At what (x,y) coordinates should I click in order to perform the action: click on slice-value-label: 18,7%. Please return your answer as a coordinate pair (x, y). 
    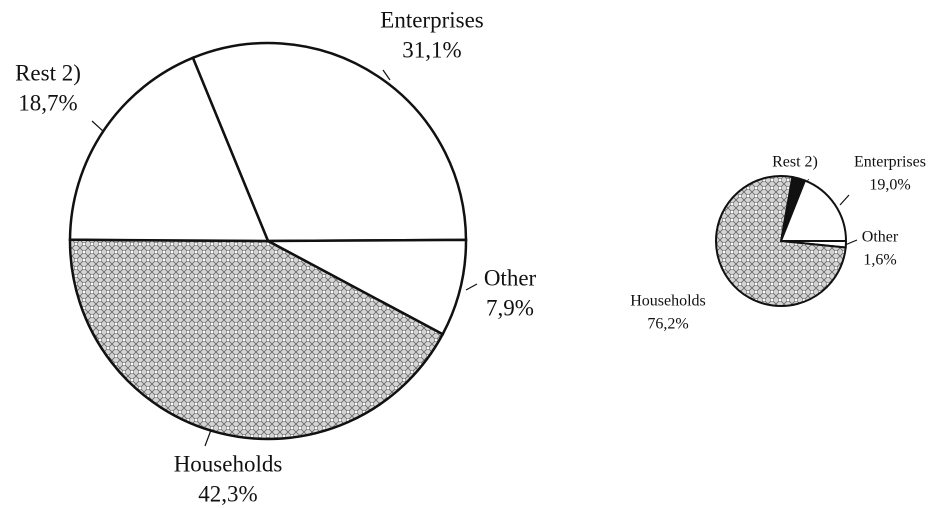
    Looking at the image, I should click on (47, 102).